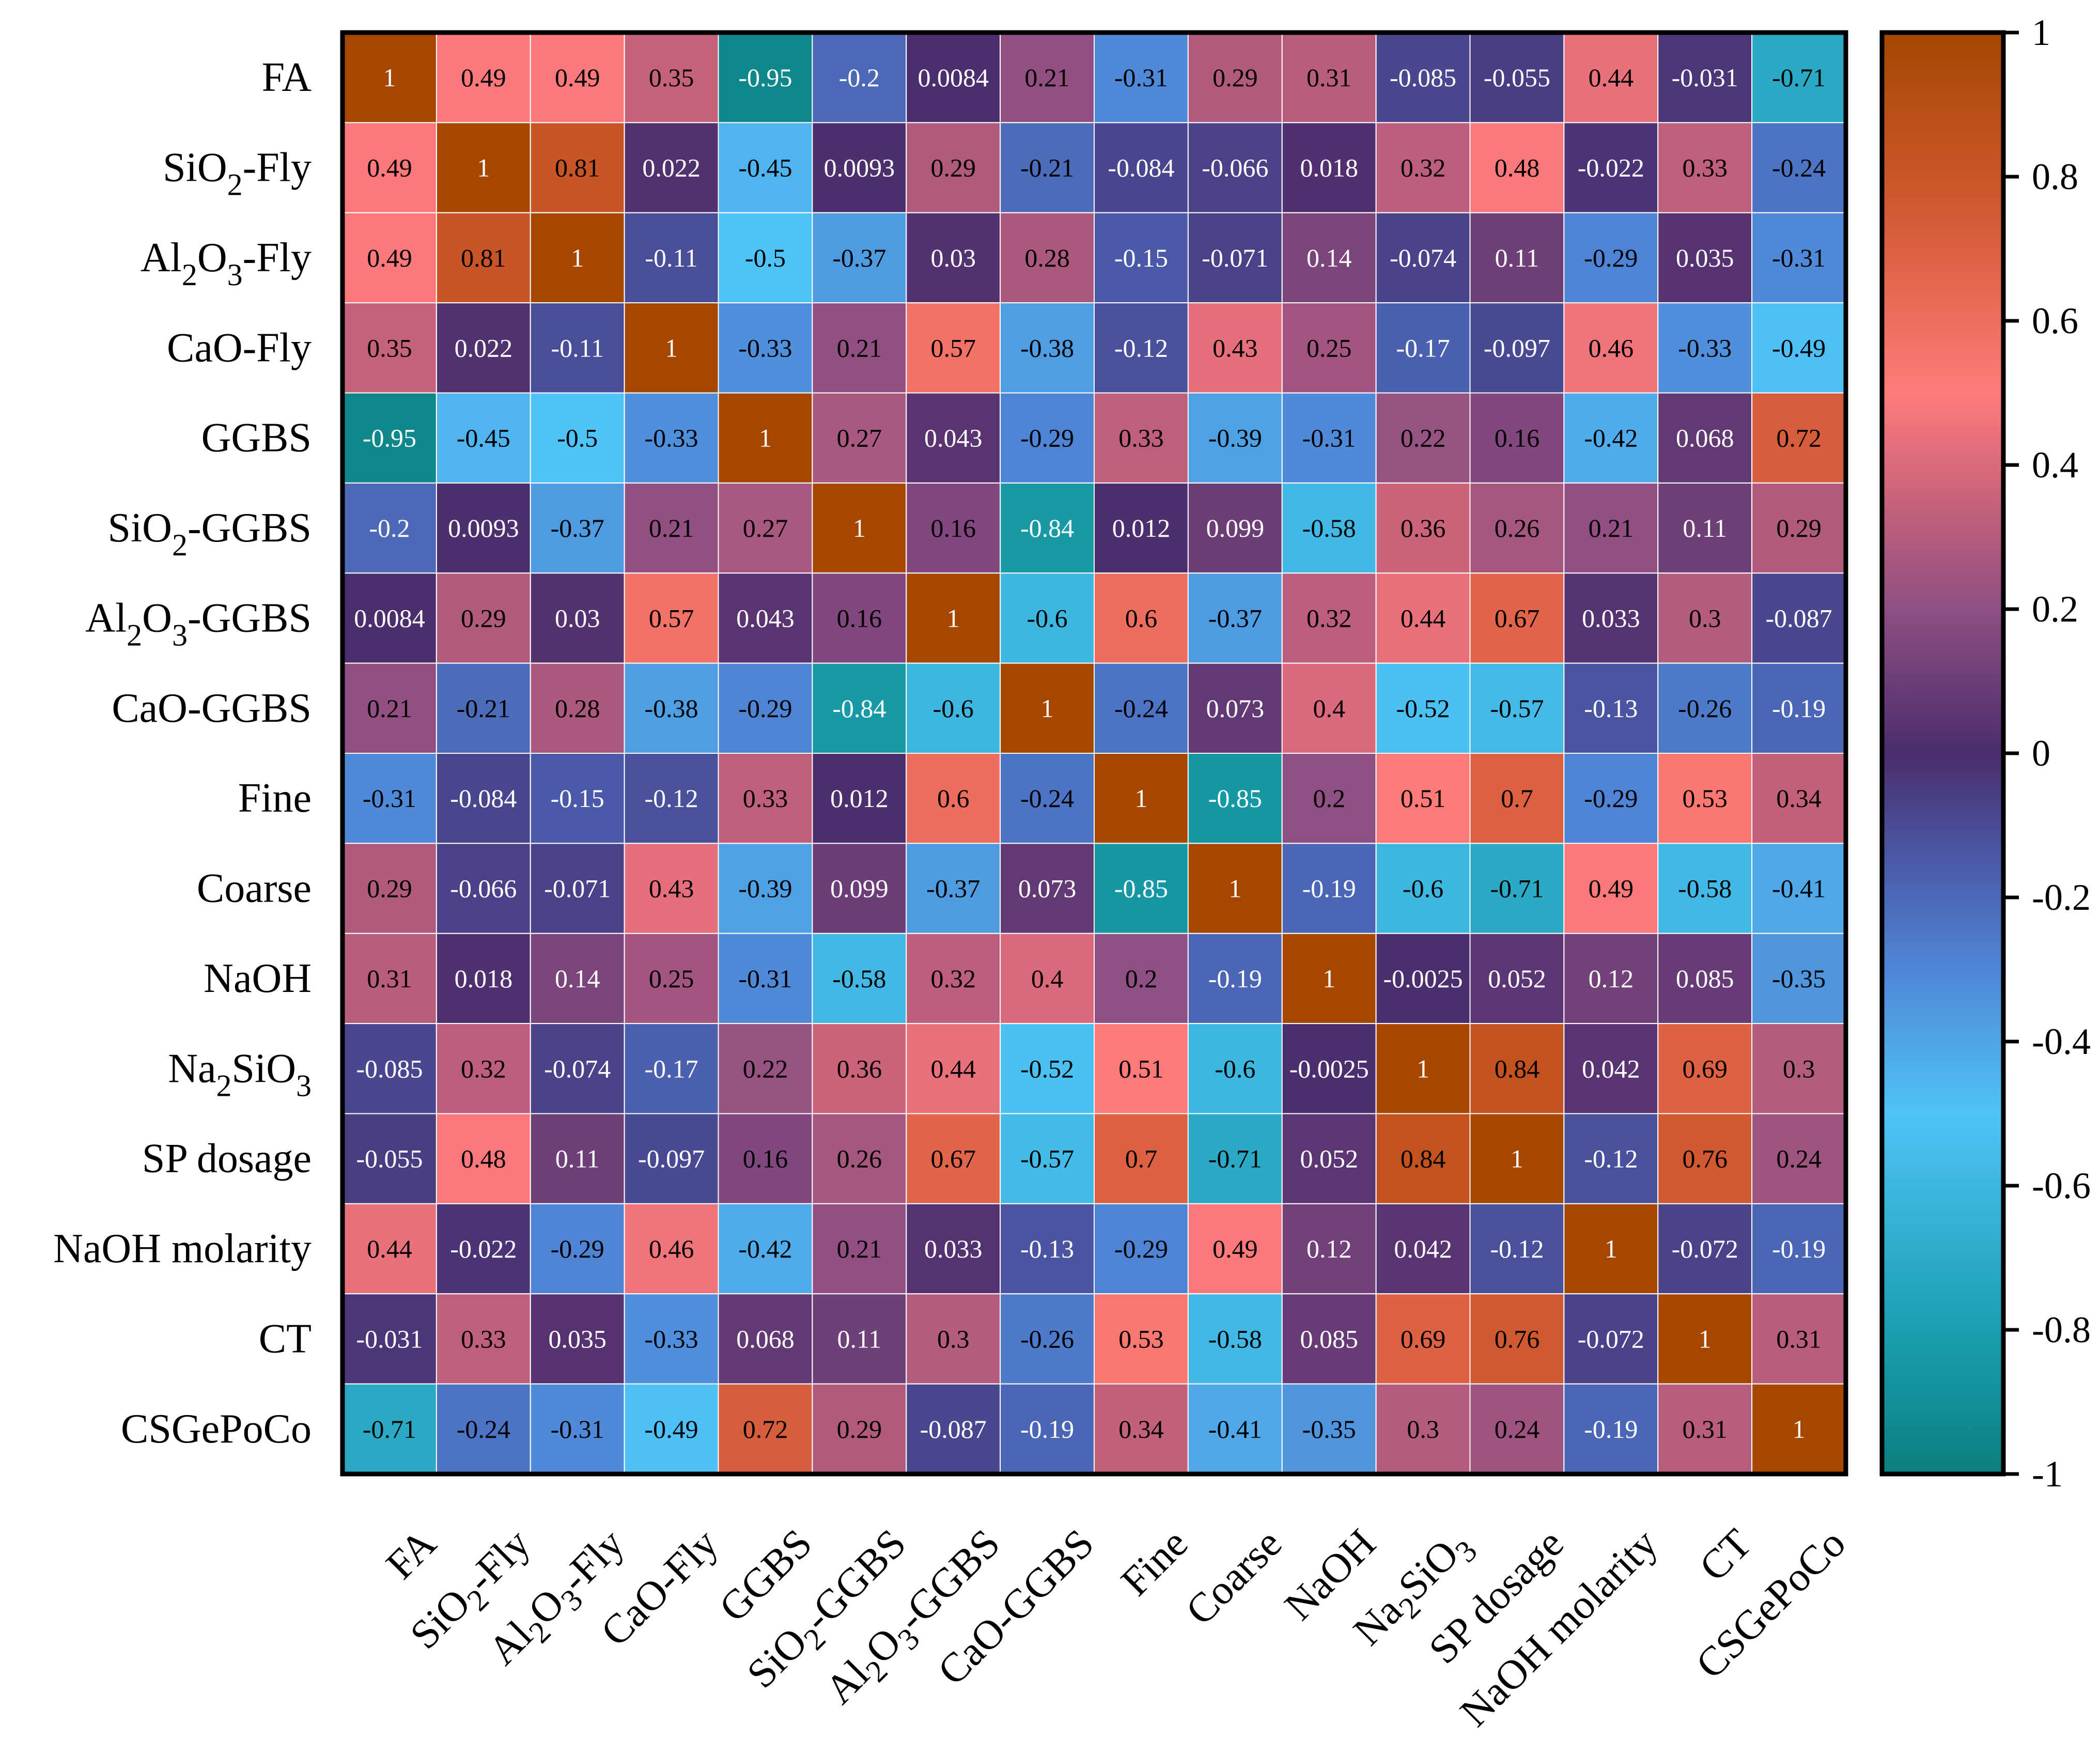  What do you see at coordinates (1611, 888) in the screenshot?
I see `cell-value-label: 0.49` at bounding box center [1611, 888].